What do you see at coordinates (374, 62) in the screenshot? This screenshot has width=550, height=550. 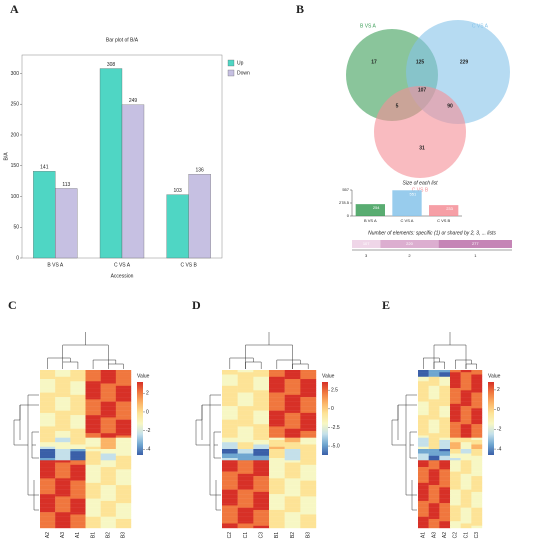 I see `venn-count: 17` at bounding box center [374, 62].